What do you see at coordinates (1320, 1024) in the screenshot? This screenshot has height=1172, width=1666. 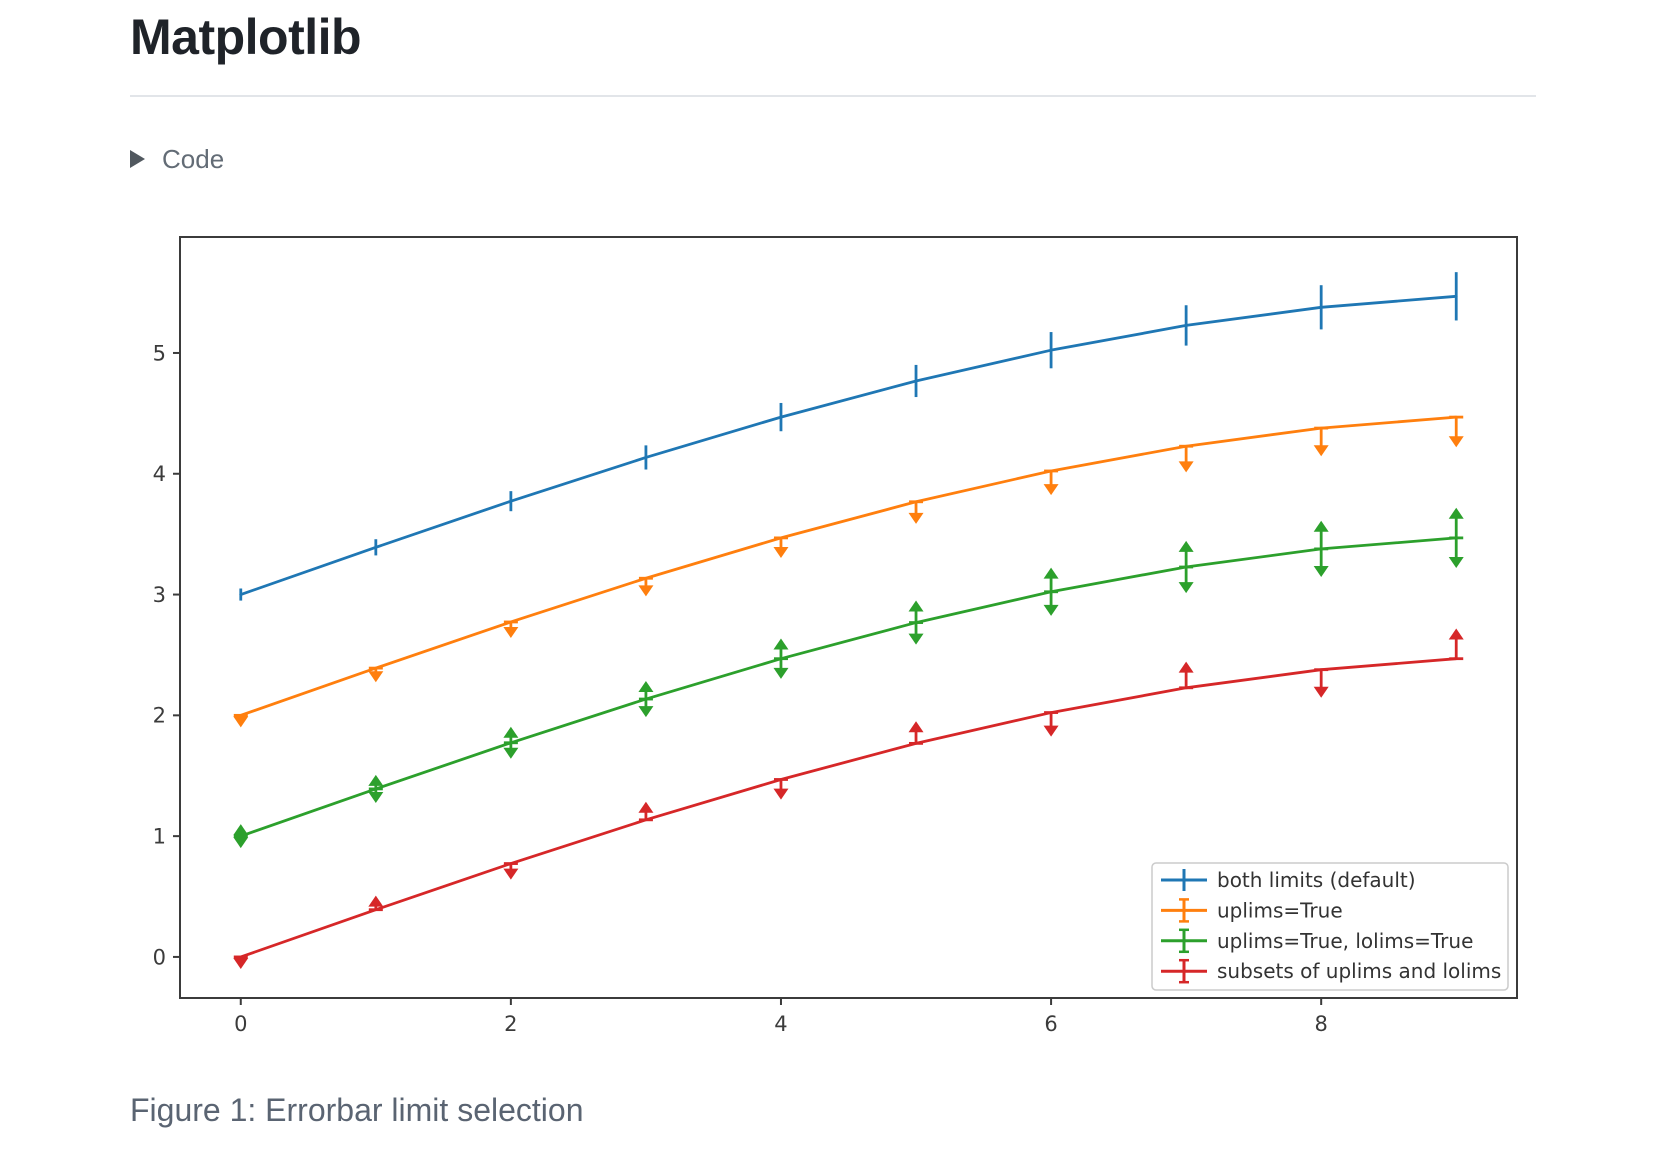 I see `svg-text: 8` at bounding box center [1320, 1024].